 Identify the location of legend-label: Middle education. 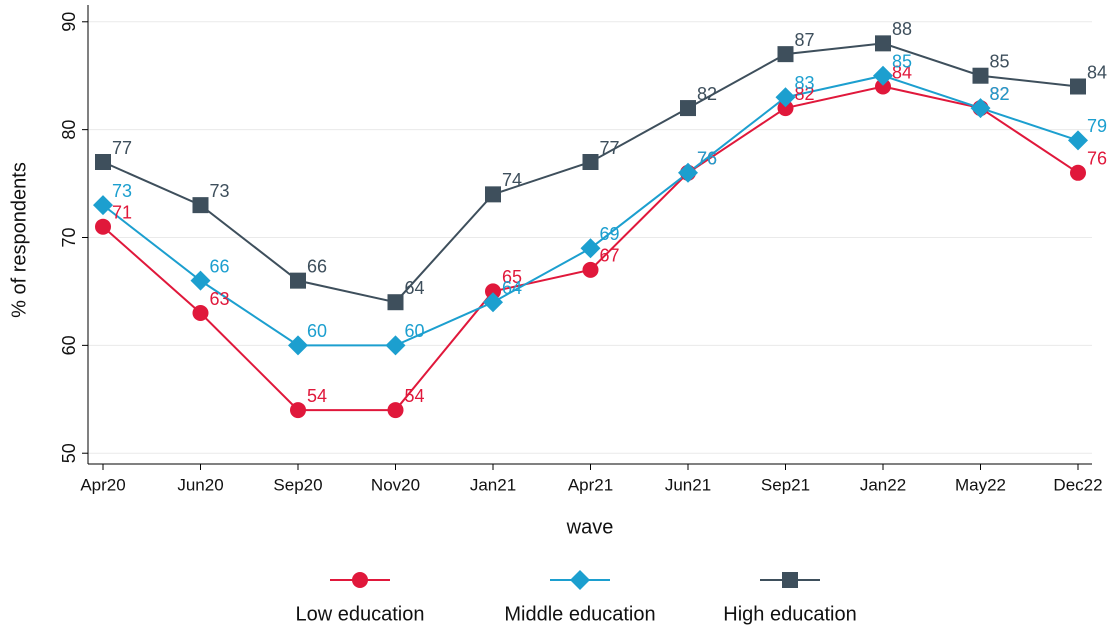
(579, 614).